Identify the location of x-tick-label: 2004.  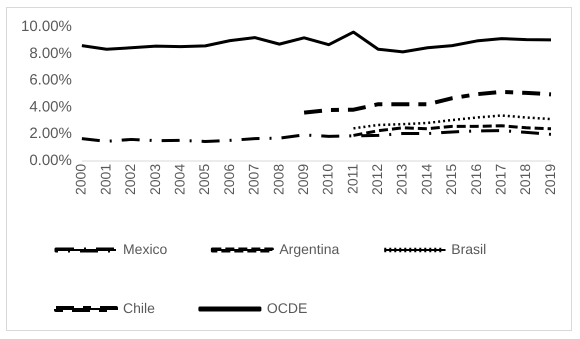
(179, 180).